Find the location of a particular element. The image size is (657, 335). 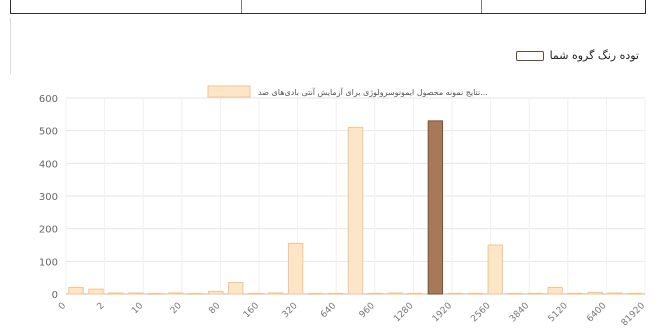

x-tick-label: 5120 is located at coordinates (558, 312).